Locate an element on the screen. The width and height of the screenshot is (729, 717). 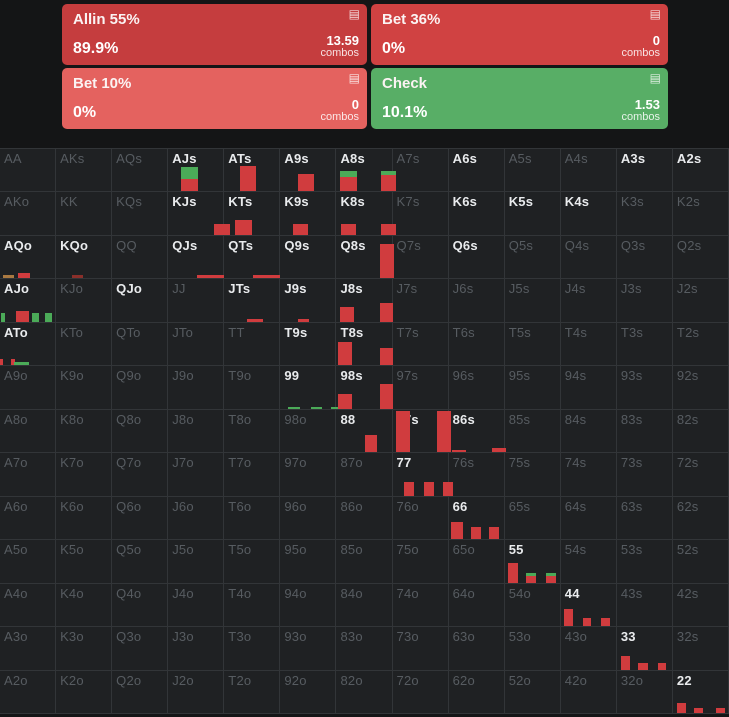
hand-cell: KJo is located at coordinates (84, 301).